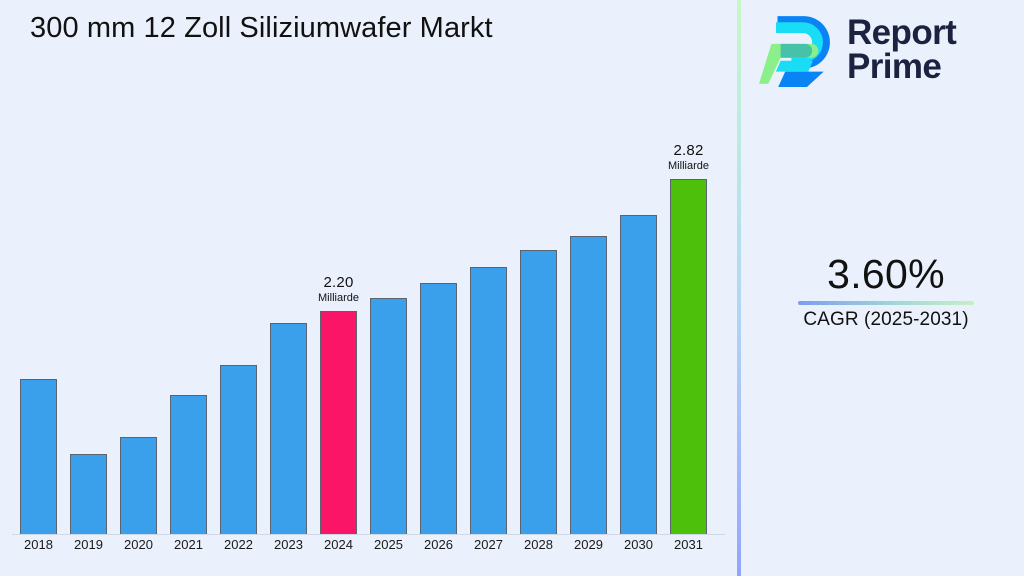 Image resolution: width=1024 pixels, height=576 pixels. I want to click on bar-rect-2019, so click(88, 494).